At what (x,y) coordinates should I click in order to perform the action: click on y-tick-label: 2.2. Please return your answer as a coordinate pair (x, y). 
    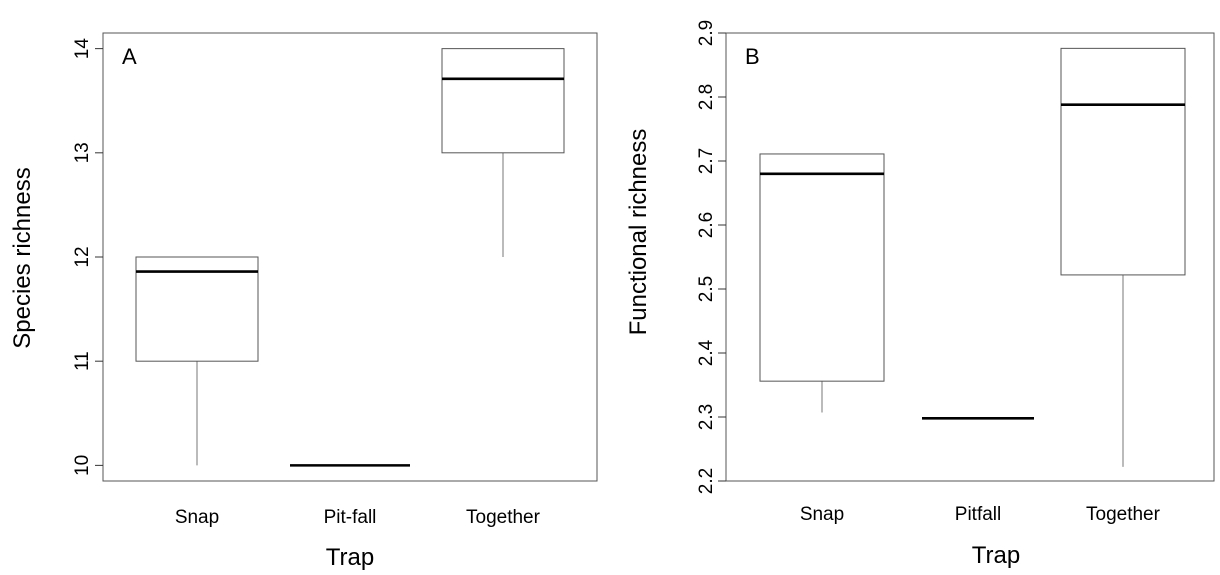
    Looking at the image, I should click on (706, 481).